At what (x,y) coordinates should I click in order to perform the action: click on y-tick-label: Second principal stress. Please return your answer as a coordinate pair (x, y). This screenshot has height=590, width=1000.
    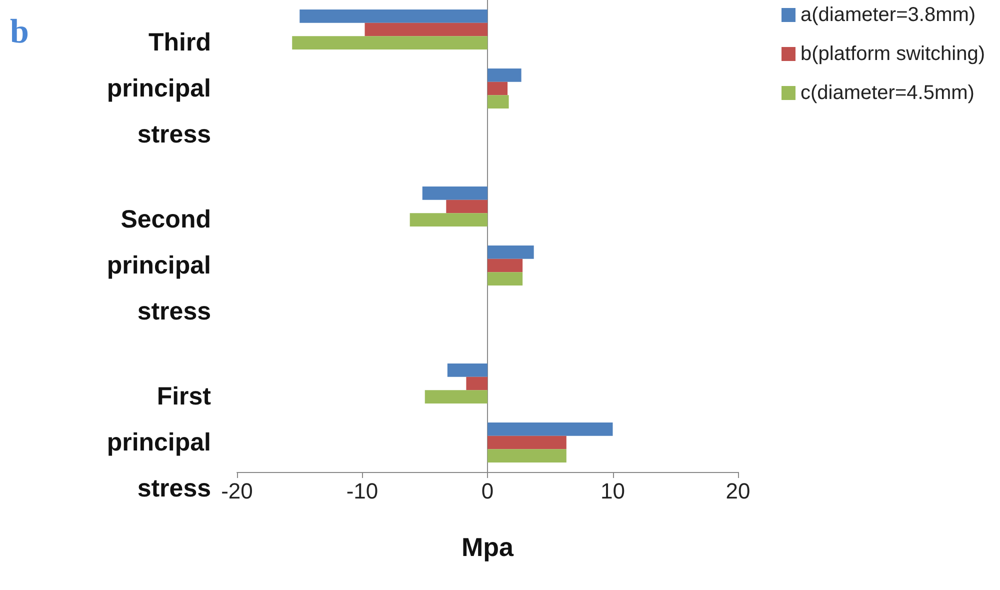
    Looking at the image, I should click on (158, 266).